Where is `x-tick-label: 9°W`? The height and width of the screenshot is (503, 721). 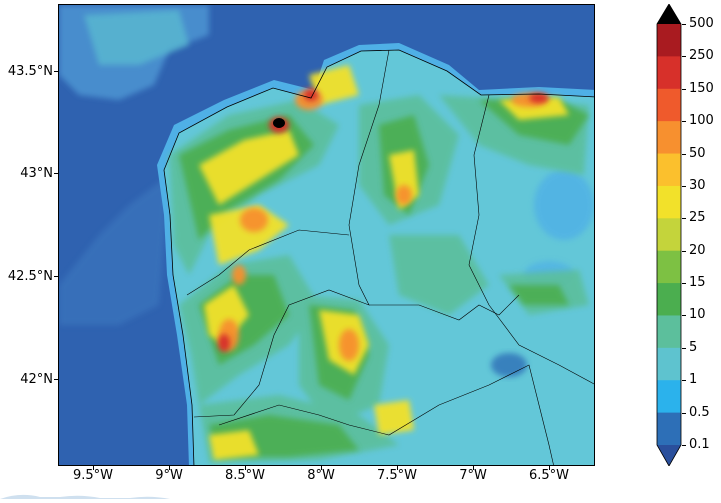
x-tick-label: 9°W is located at coordinates (169, 475).